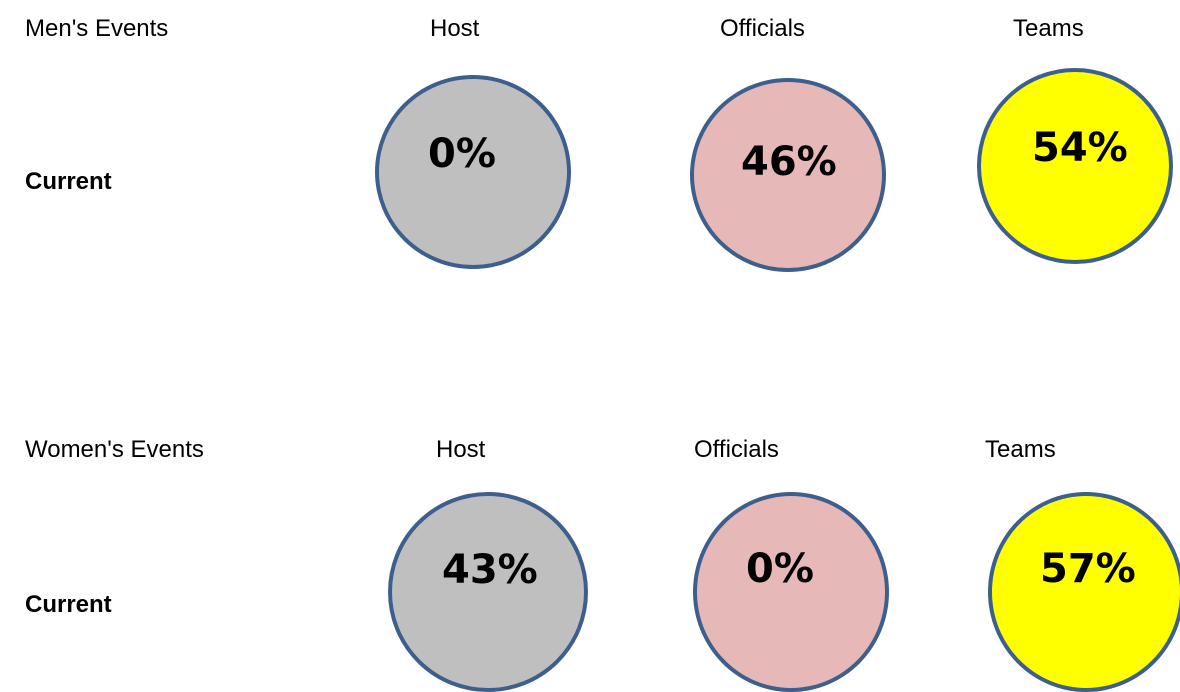 The width and height of the screenshot is (1180, 692). Describe the element at coordinates (736, 449) in the screenshot. I see `women-header-officials: Officials` at that location.